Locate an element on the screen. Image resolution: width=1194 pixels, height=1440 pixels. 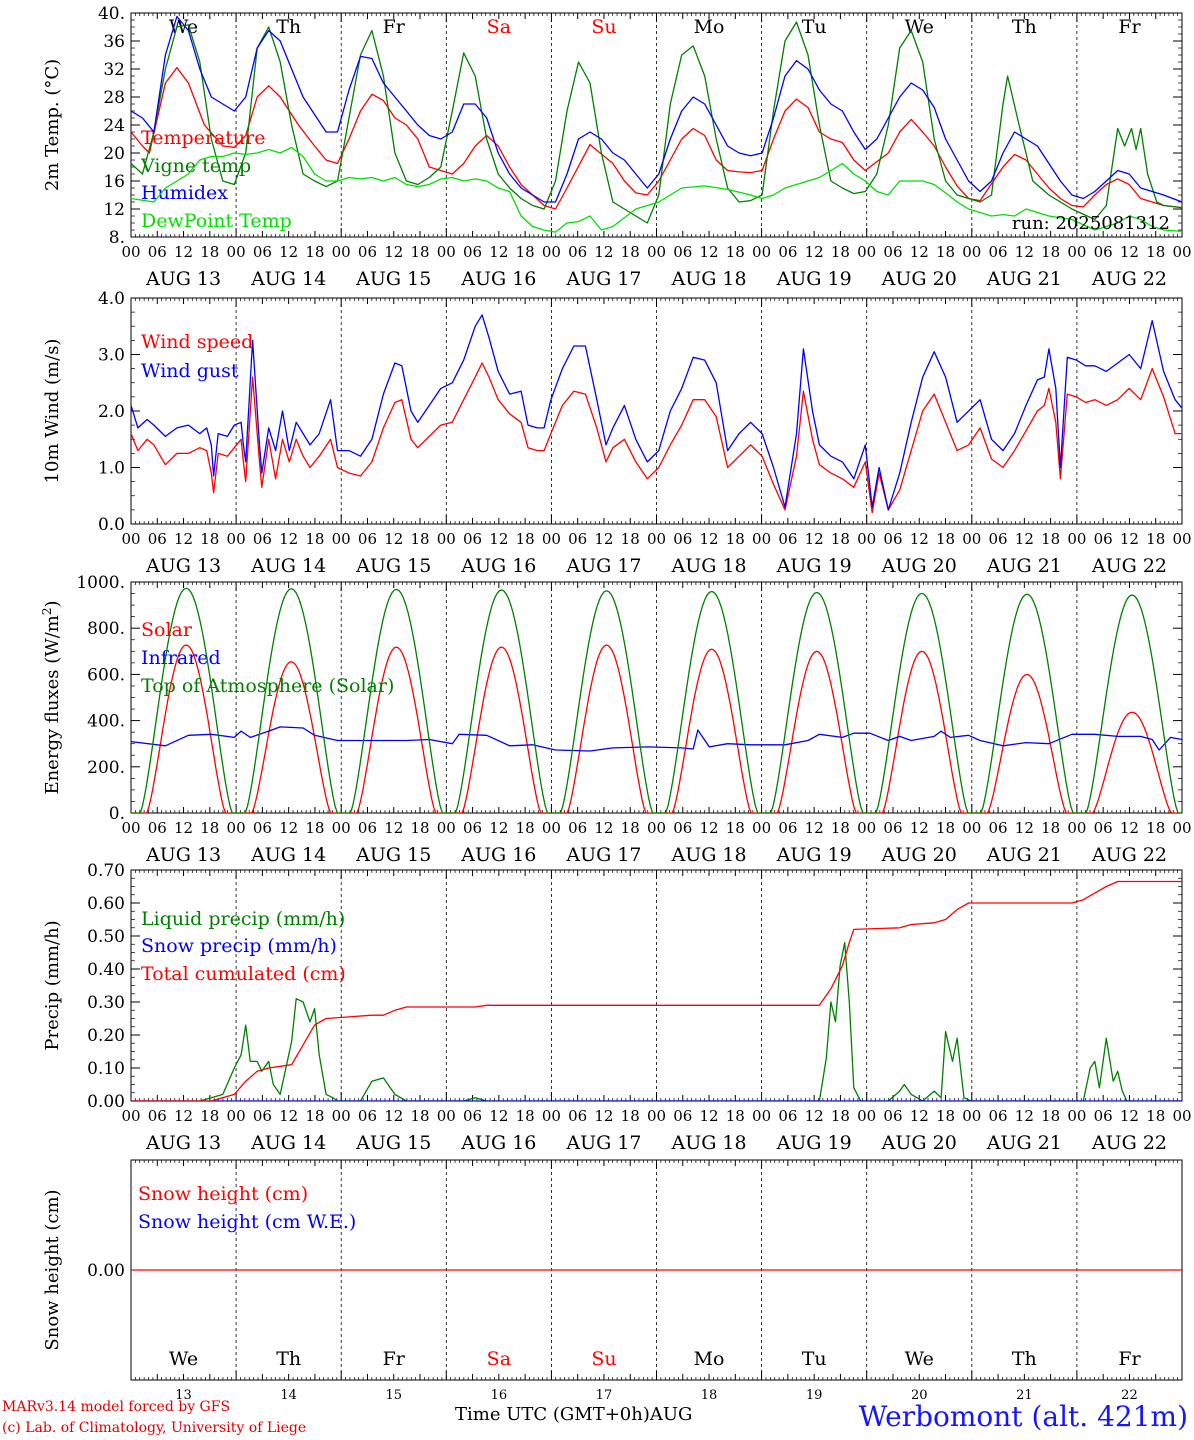
y-tick-label: 20 is located at coordinates (114, 154).